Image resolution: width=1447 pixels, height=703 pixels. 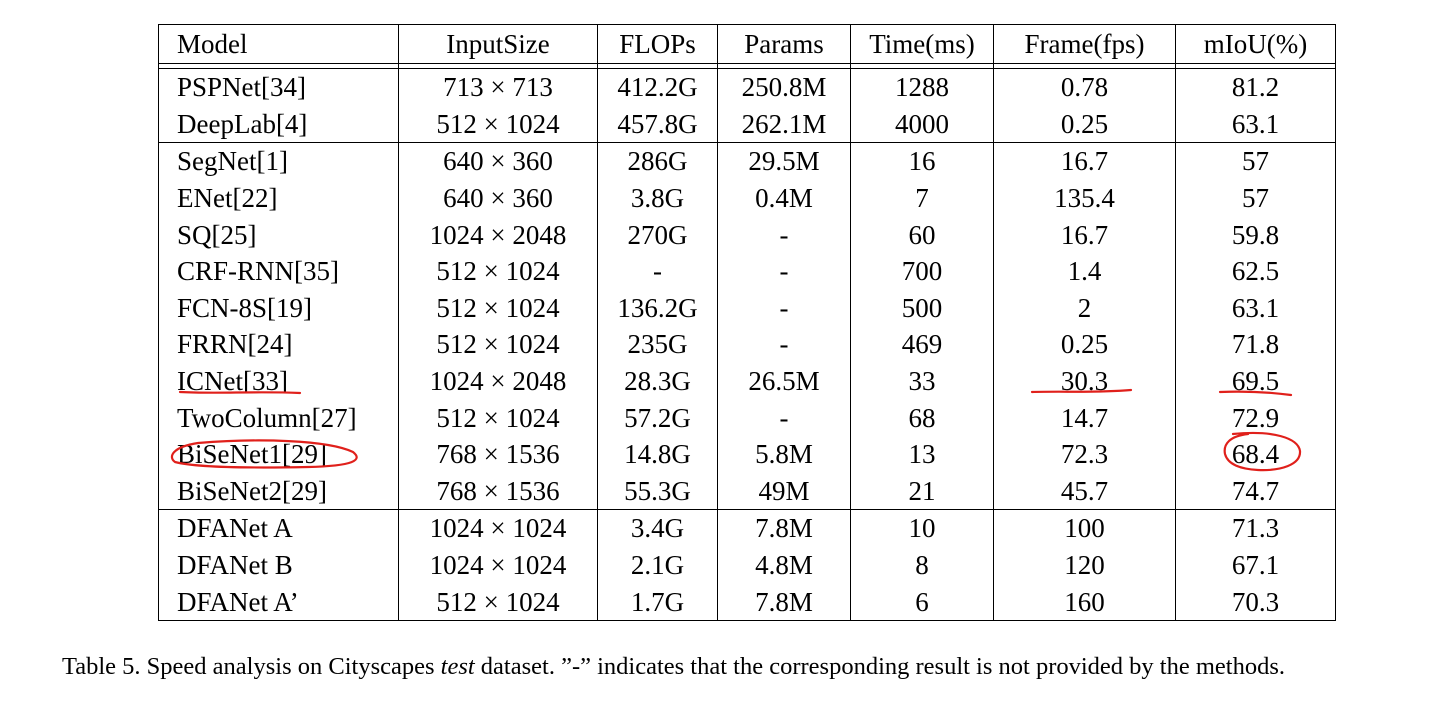 What do you see at coordinates (1084, 602) in the screenshot?
I see `cell-frame: 160` at bounding box center [1084, 602].